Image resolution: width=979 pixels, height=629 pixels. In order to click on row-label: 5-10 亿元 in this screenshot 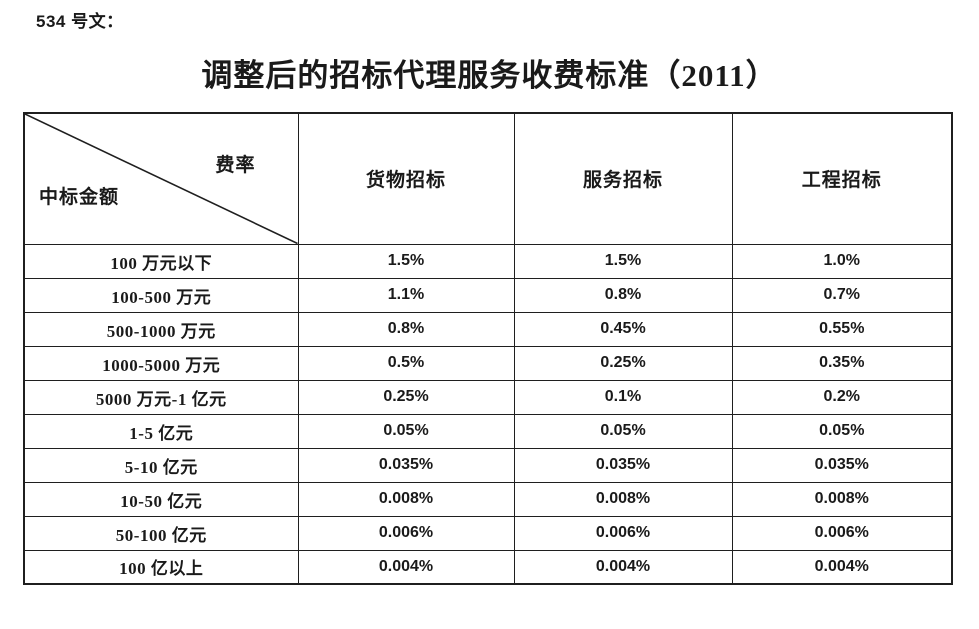, I will do `click(161, 465)`.